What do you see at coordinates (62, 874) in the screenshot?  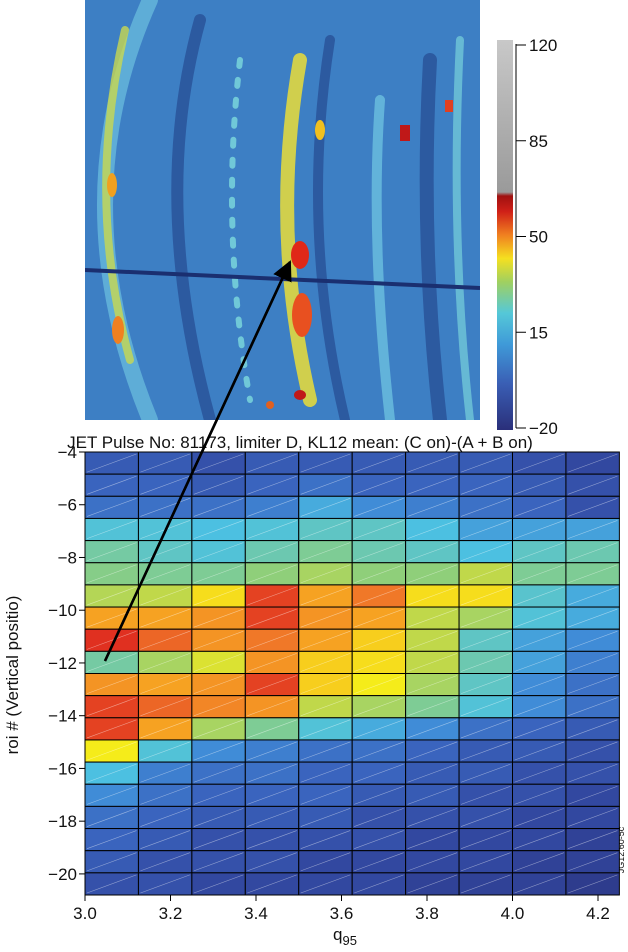 I see `y-tick-label: −20` at bounding box center [62, 874].